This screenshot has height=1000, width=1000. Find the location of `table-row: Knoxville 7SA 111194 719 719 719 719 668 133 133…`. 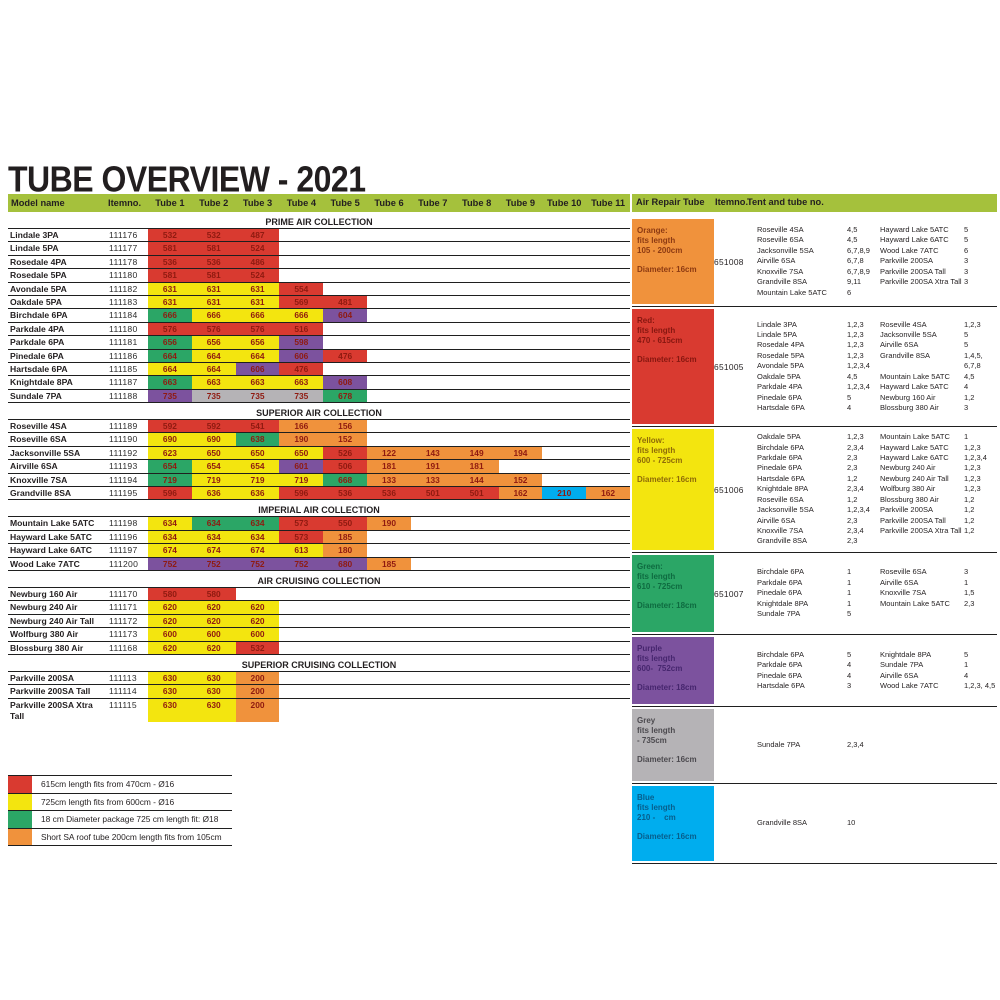

table-row: Knoxville 7SA 111194 719 719 719 719 668 133 133… is located at coordinates (319, 480).